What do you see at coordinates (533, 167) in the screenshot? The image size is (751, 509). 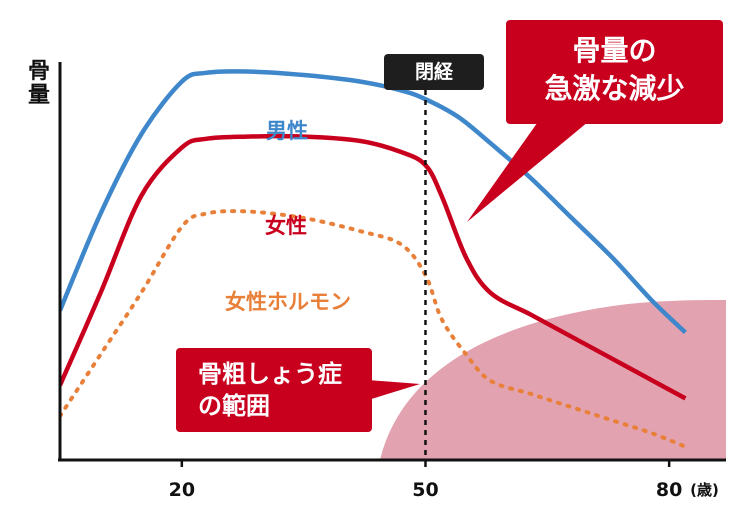 I see `callout-bone-loss-pointer` at bounding box center [533, 167].